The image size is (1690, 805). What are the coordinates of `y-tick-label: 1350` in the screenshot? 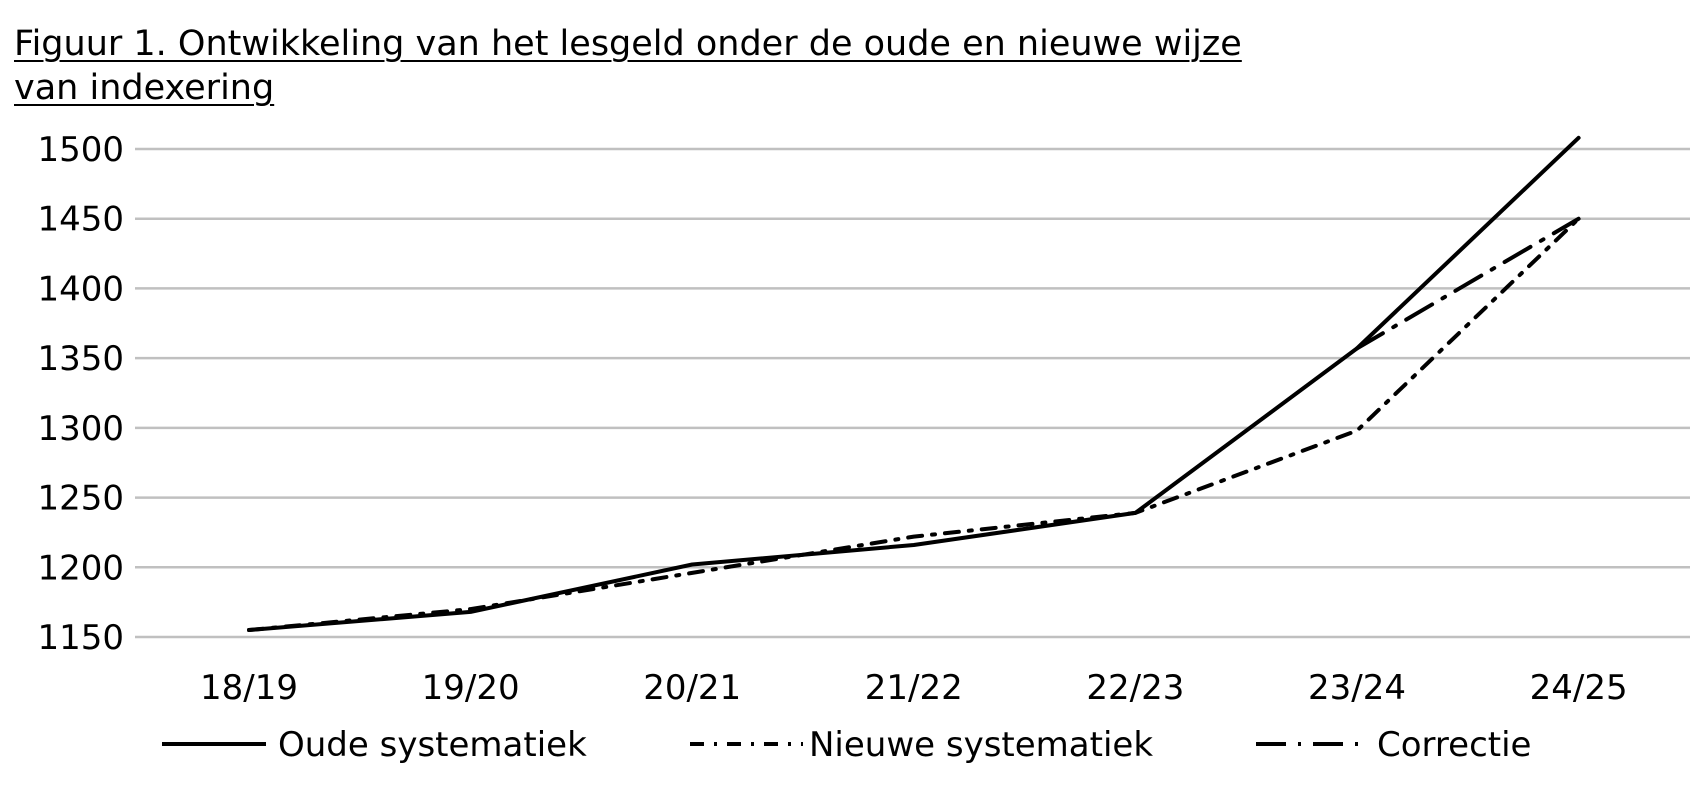 It's located at (80, 359).